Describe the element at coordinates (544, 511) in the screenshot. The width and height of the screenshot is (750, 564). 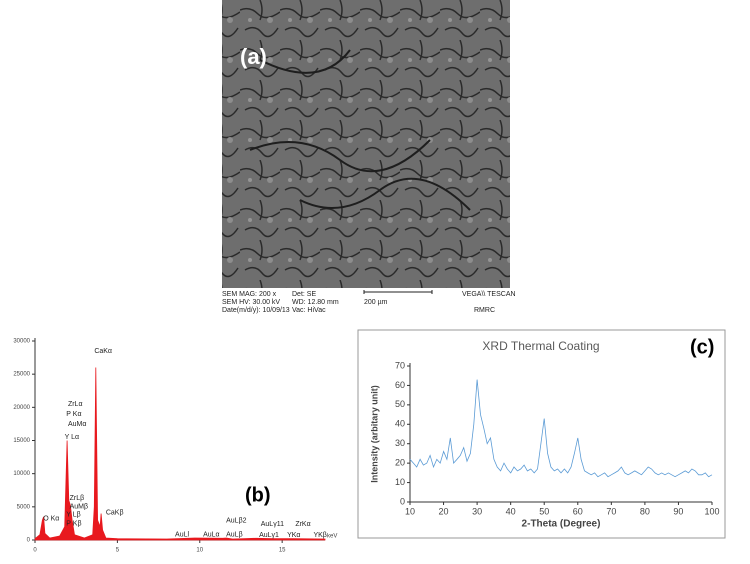
I see `x-tick-label: 50` at that location.